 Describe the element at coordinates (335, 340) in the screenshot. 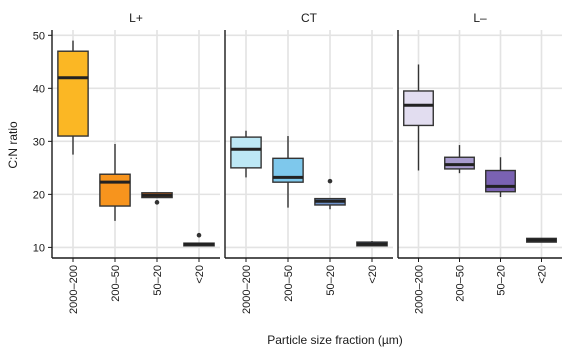

I see `x-axis-title: Particle size fraction (µm)` at that location.